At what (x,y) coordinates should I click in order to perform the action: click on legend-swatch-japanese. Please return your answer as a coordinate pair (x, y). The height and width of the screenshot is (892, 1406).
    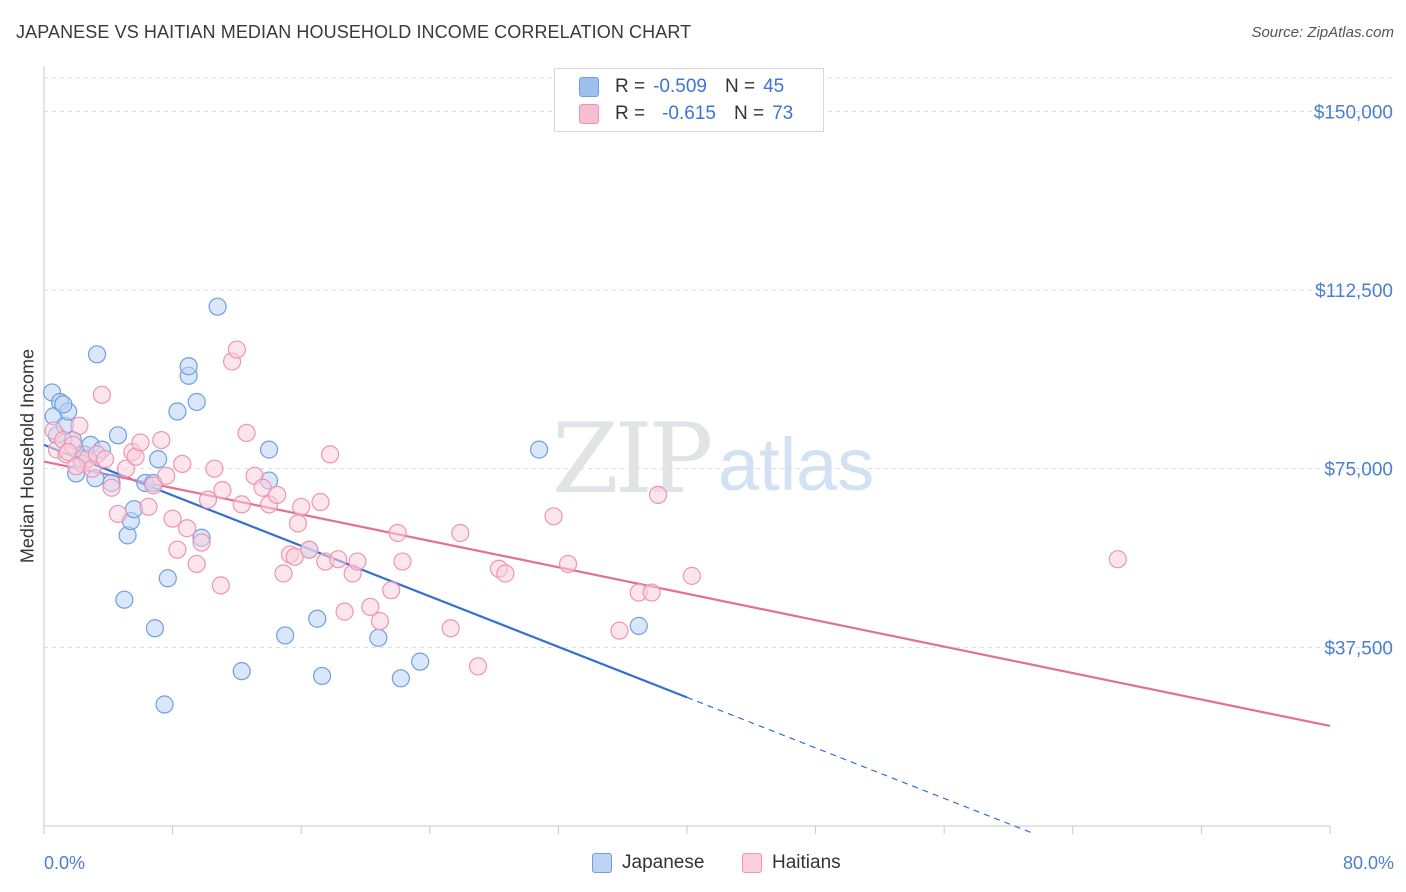
    Looking at the image, I should click on (589, 87).